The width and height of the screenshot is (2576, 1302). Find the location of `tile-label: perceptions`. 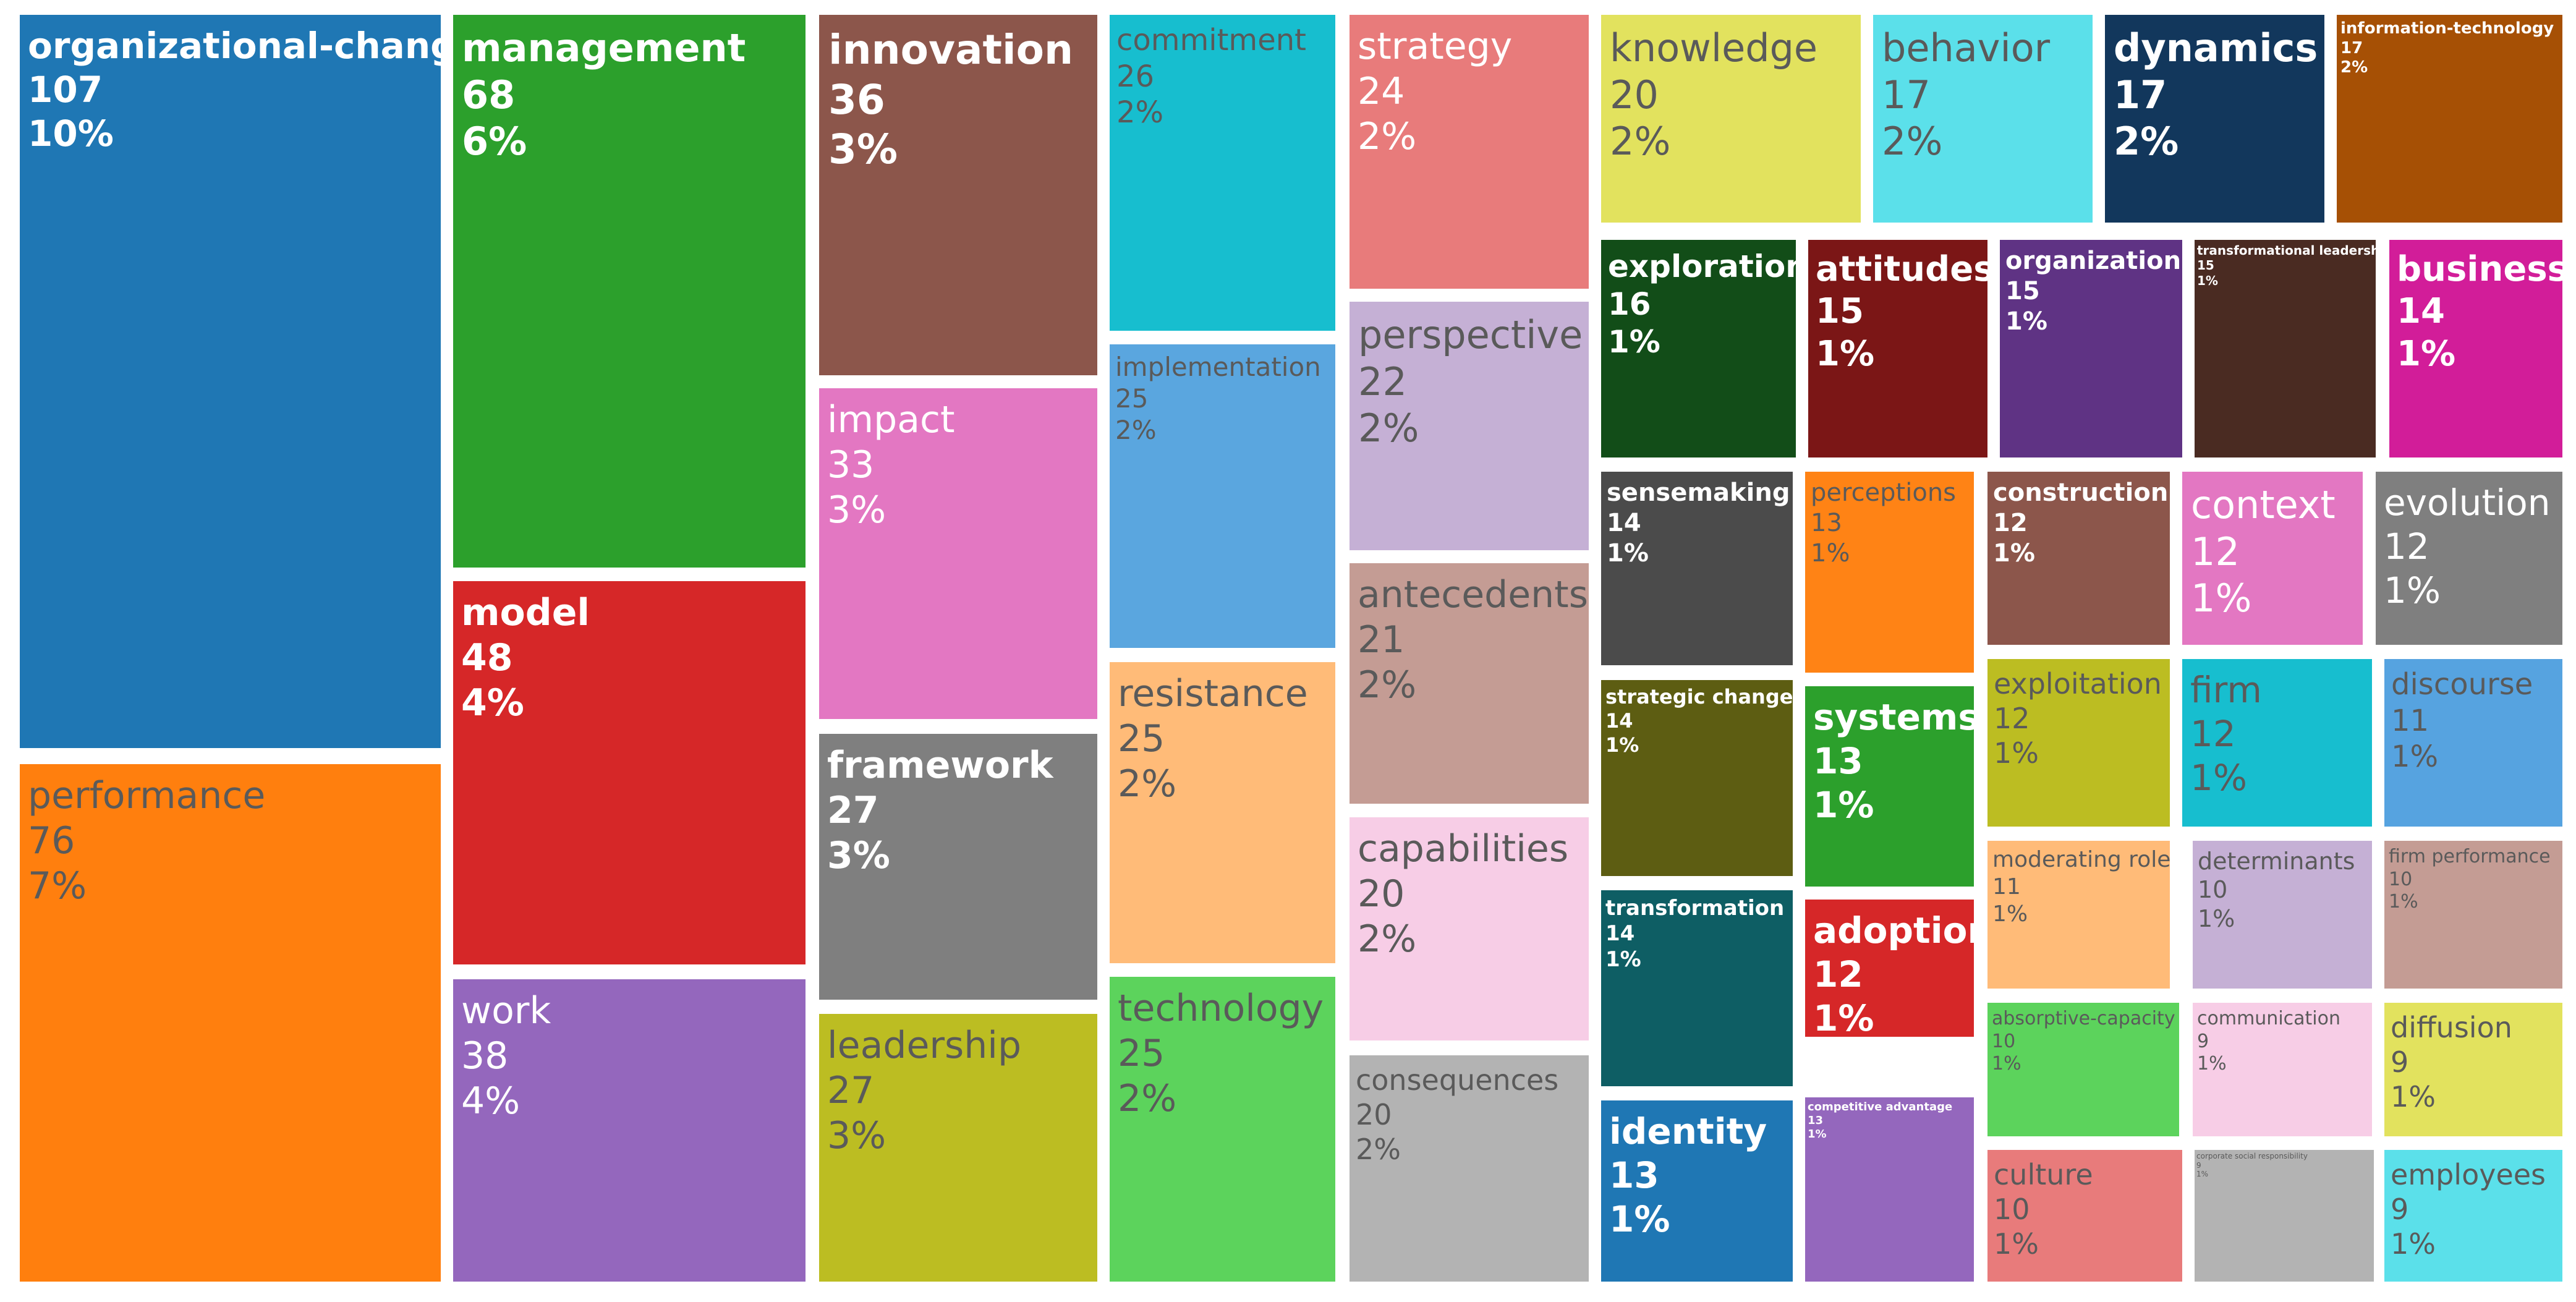

tile-label: perceptions is located at coordinates (1884, 493).